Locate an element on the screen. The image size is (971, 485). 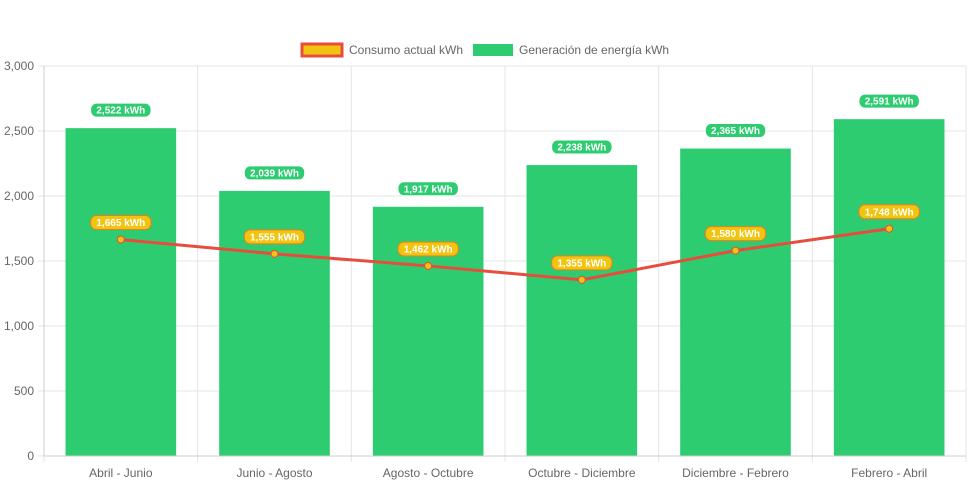
bar-label: 2,039 kWh is located at coordinates (274, 173).